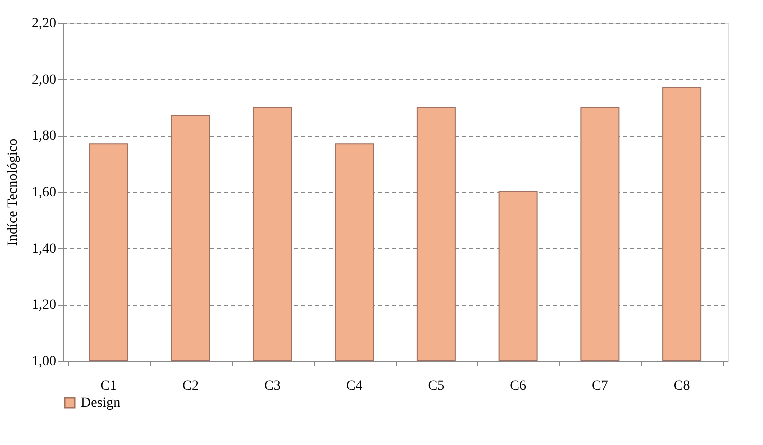 The width and height of the screenshot is (763, 445). Describe the element at coordinates (44, 193) in the screenshot. I see `y-tick-label: 1,60` at that location.